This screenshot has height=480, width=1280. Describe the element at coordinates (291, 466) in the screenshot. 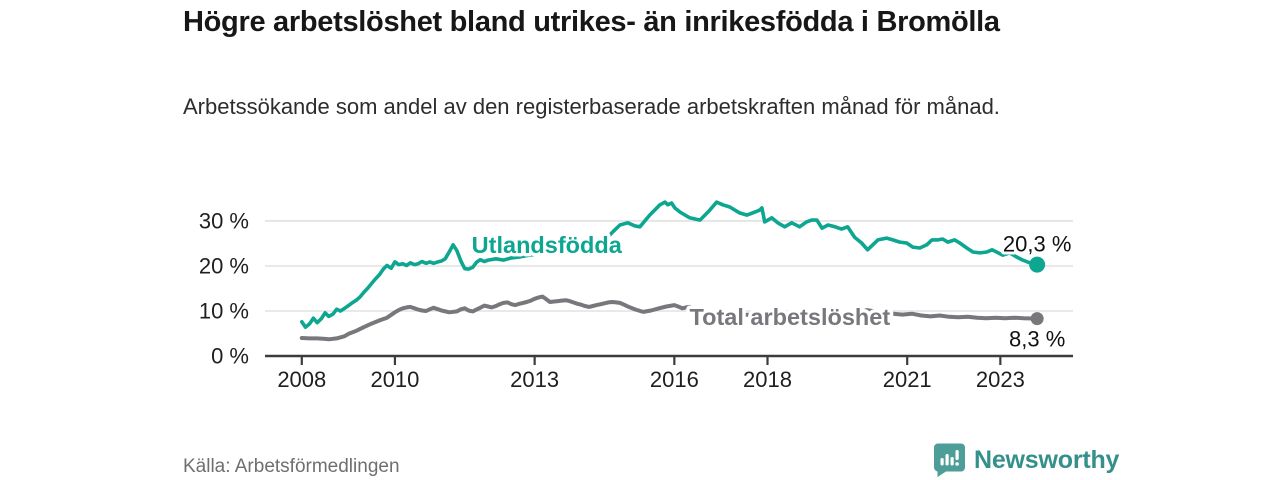

I see `source-credit: Källa: Arbetsförmedlingen` at that location.